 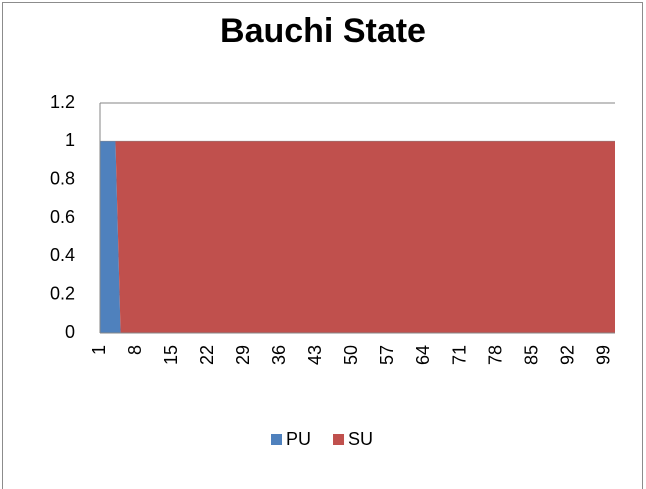 I want to click on y-tick-label: 1.2, so click(x=62, y=102).